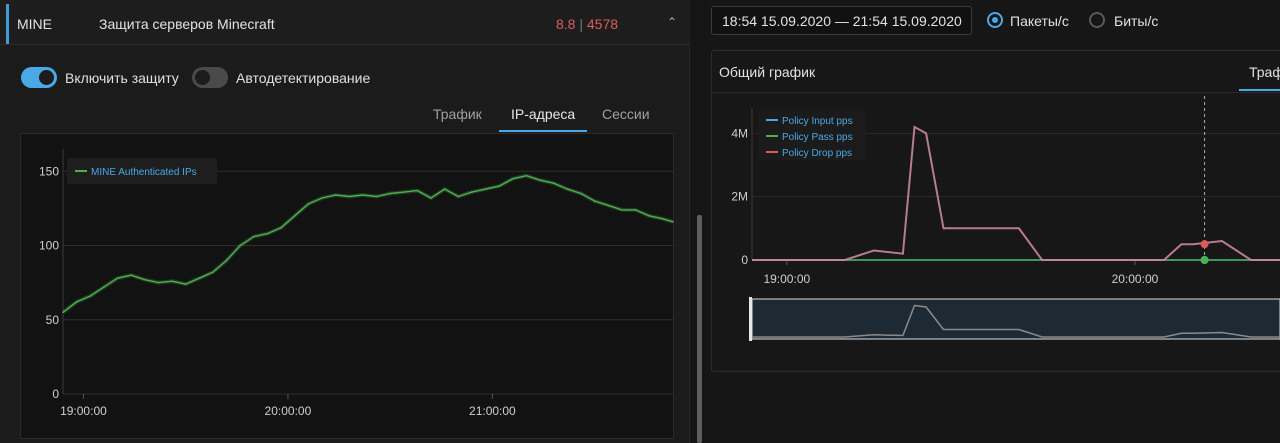  Describe the element at coordinates (122, 78) in the screenshot. I see `protection-toggle-label: Включить защиту` at that location.